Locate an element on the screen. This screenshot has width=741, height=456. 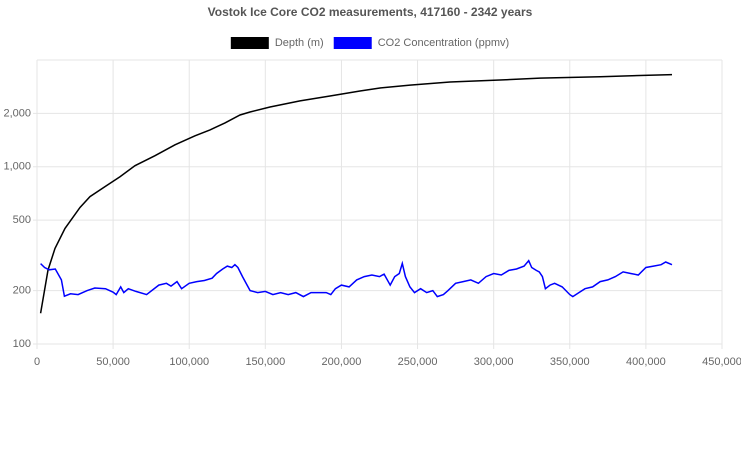
y-tick-label: 500 is located at coordinates (22, 220).